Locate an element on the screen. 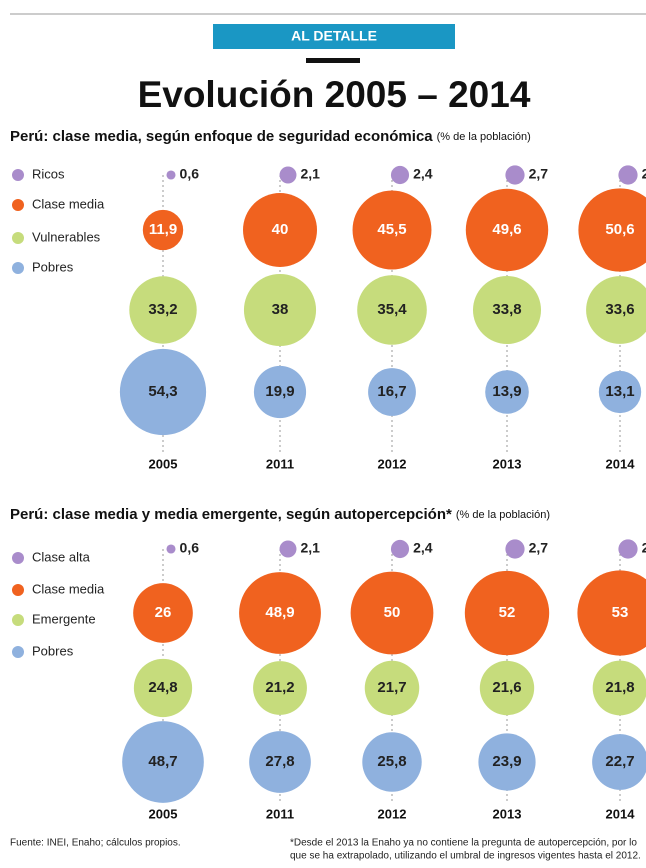  legend-label: Pobres is located at coordinates (53, 266).